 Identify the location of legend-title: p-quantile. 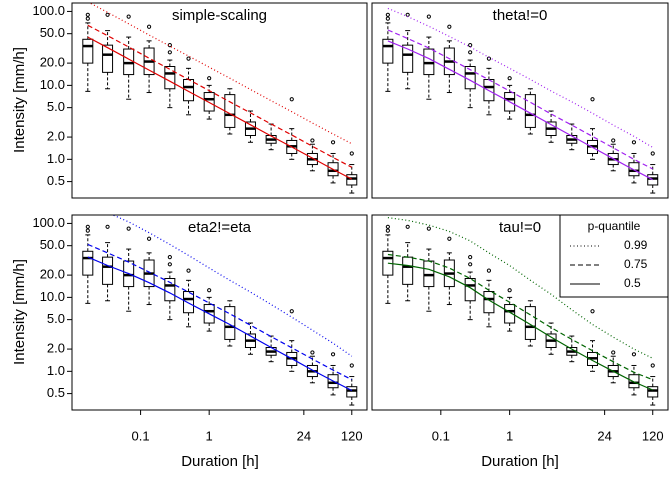
(614, 226).